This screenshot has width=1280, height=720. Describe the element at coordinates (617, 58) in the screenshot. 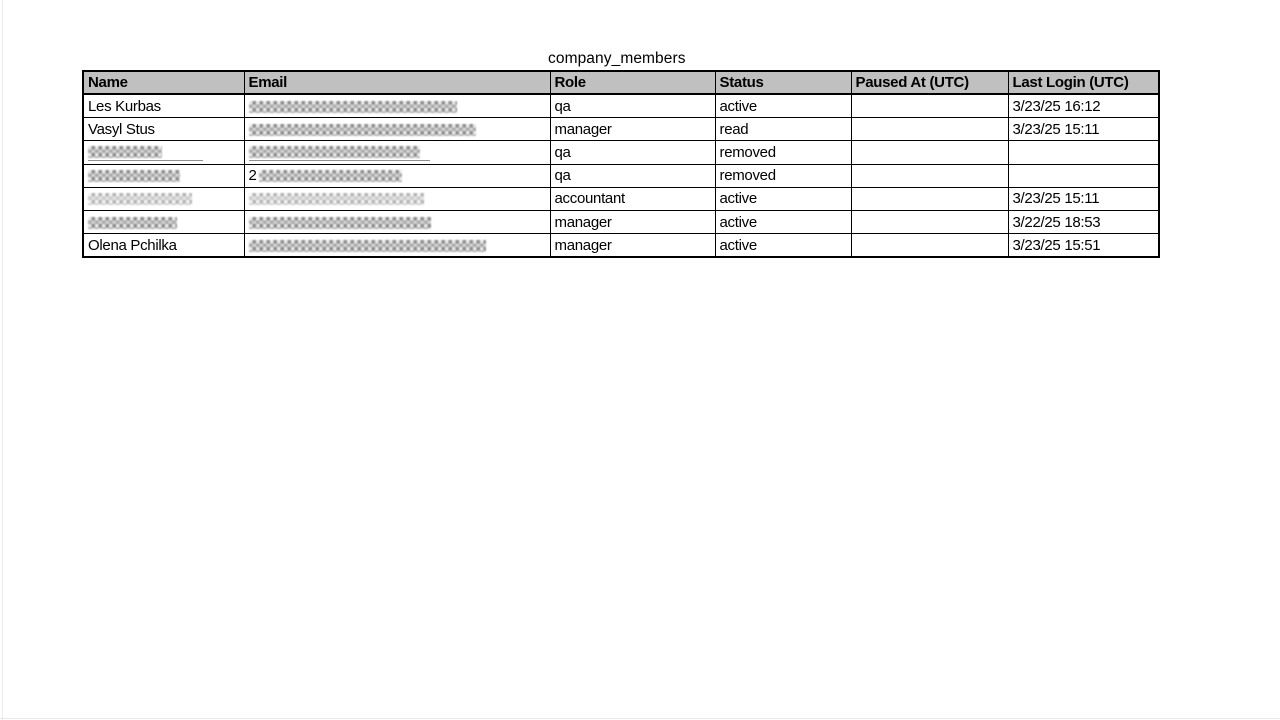

I see `table-title: company_members` at that location.